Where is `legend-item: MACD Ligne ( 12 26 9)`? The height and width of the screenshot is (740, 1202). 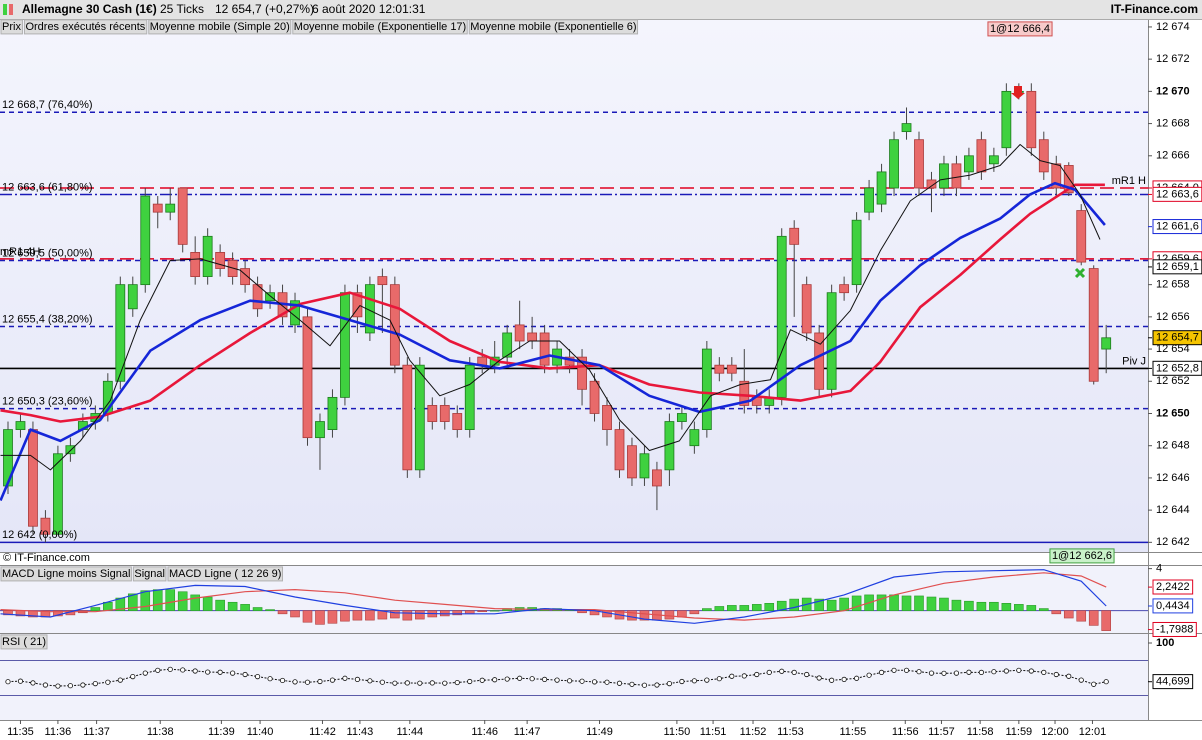
legend-item: MACD Ligne ( 12 26 9) is located at coordinates (225, 574).